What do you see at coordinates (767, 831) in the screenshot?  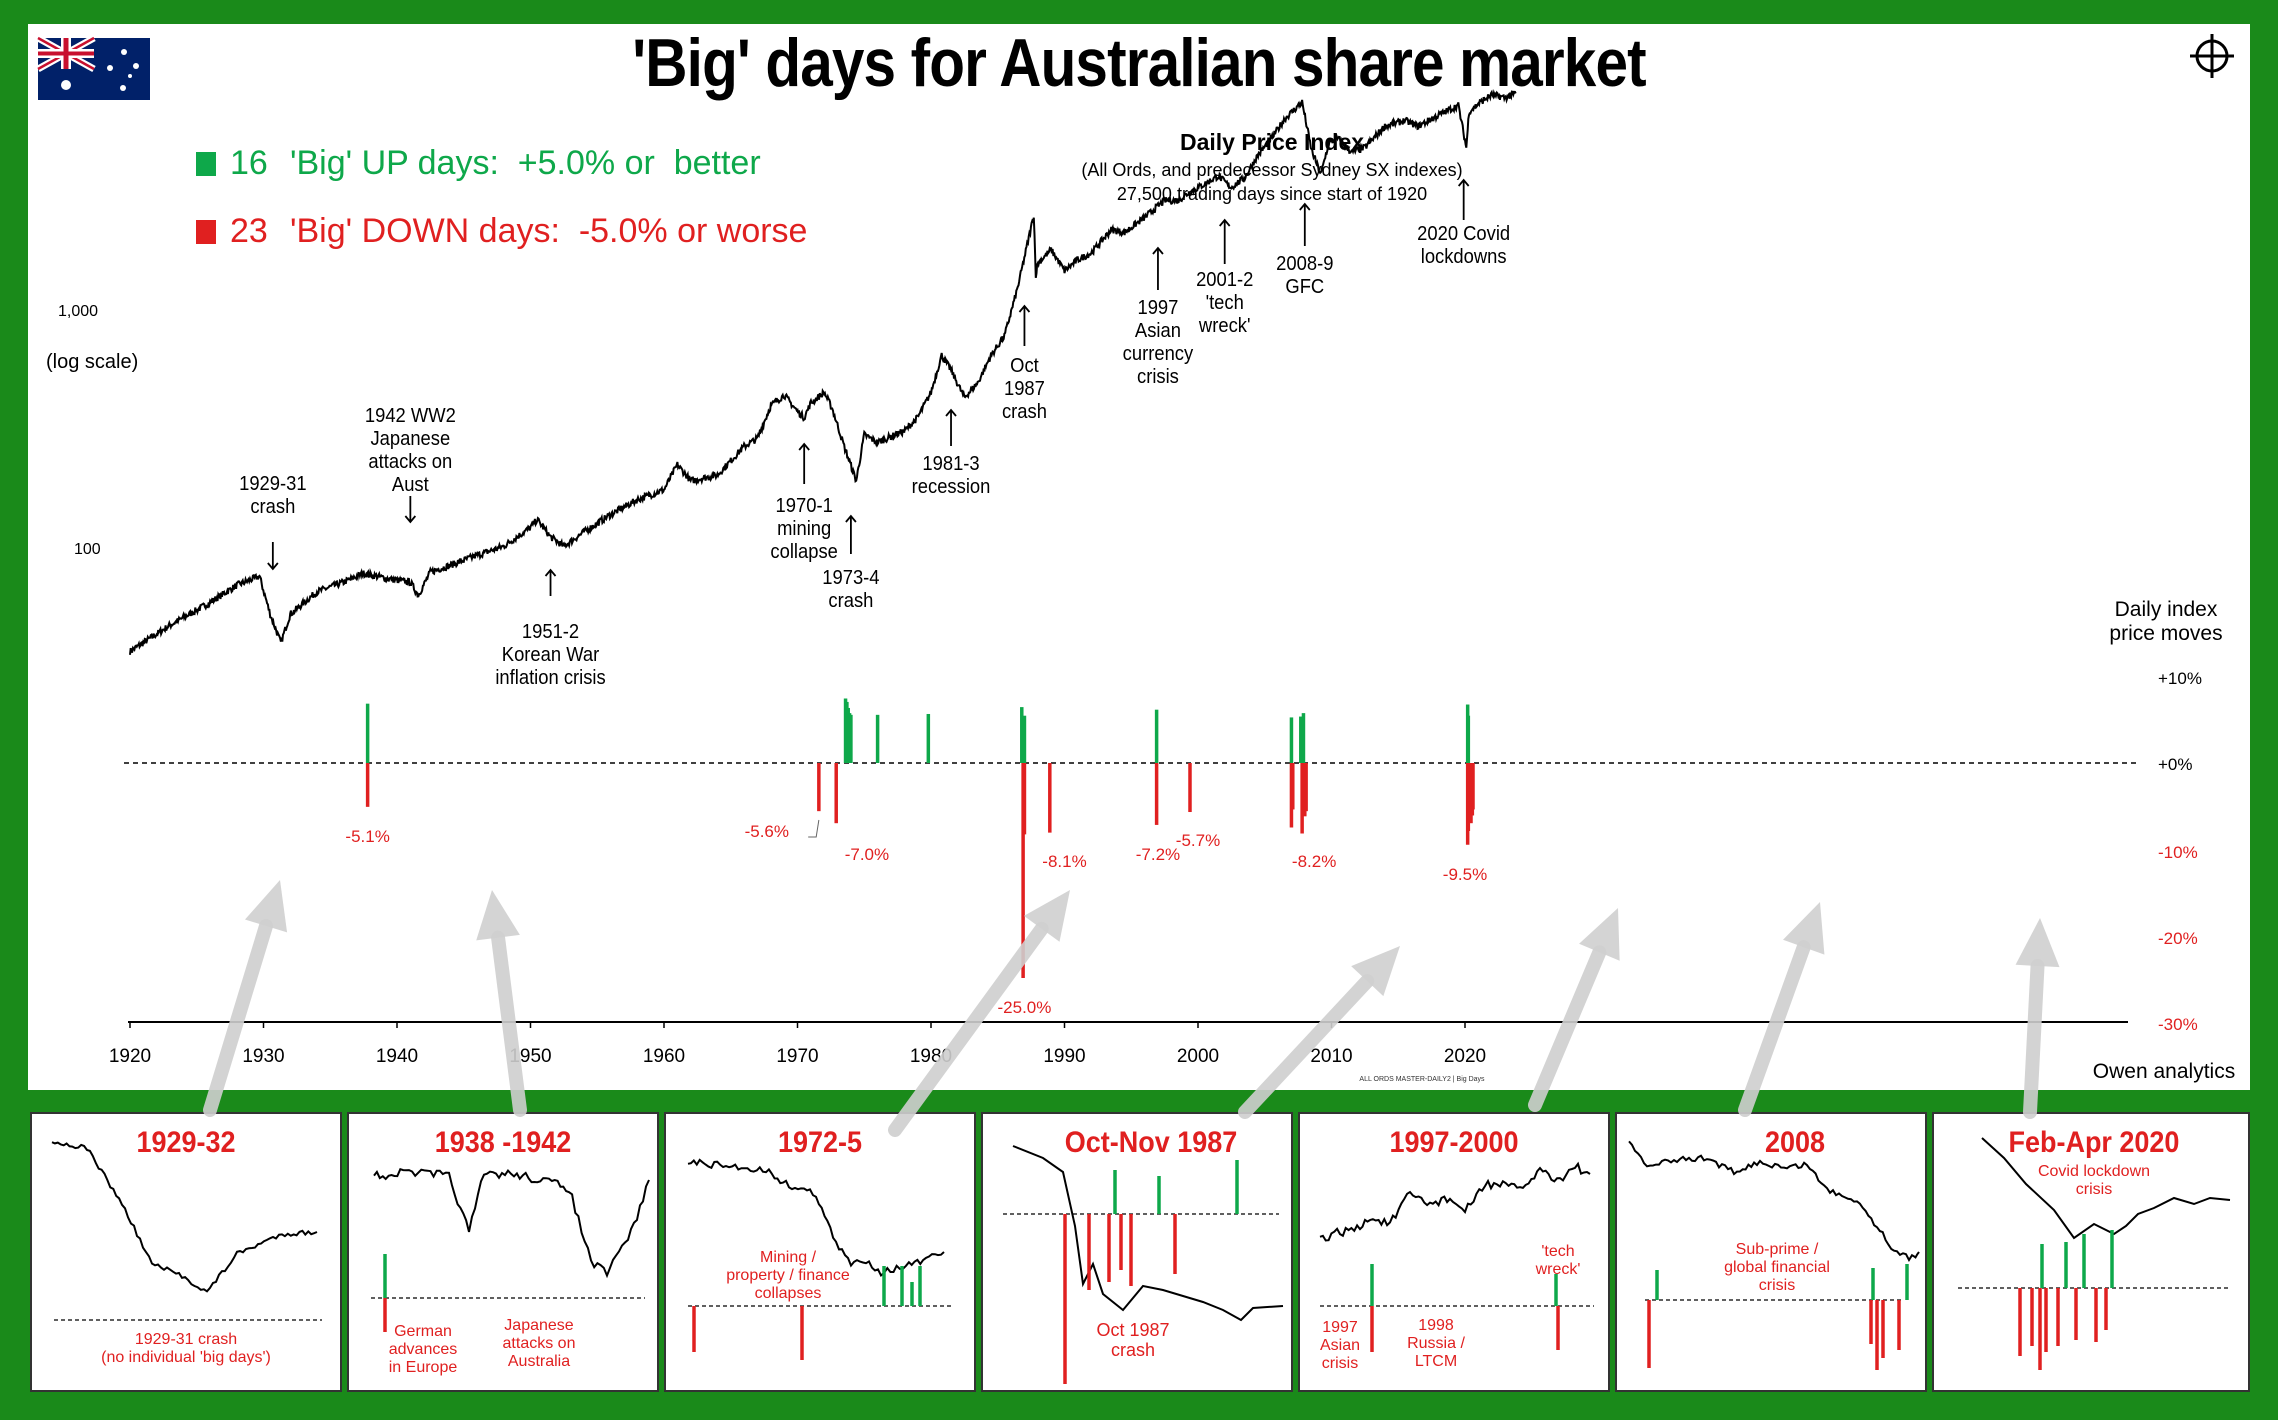 I see `move-data-label: -5.6%` at bounding box center [767, 831].